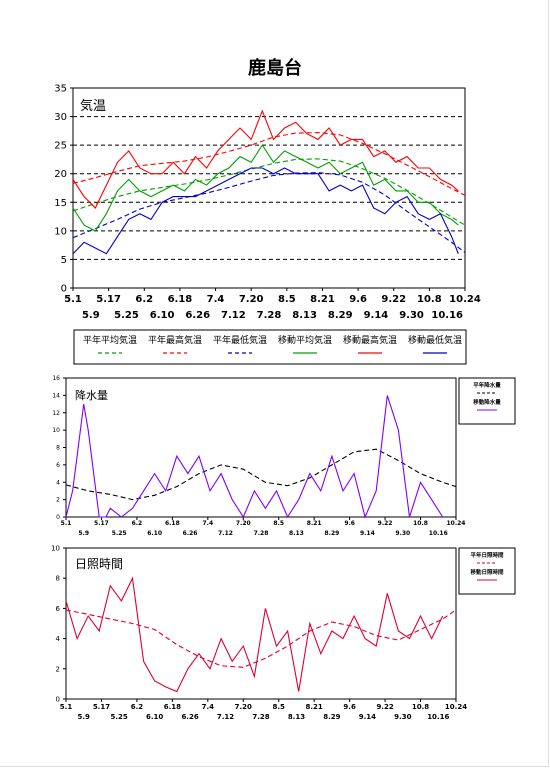 This screenshot has height=768, width=550. What do you see at coordinates (119, 717) in the screenshot?
I see `x-tick-label-lower: 5.25` at bounding box center [119, 717].